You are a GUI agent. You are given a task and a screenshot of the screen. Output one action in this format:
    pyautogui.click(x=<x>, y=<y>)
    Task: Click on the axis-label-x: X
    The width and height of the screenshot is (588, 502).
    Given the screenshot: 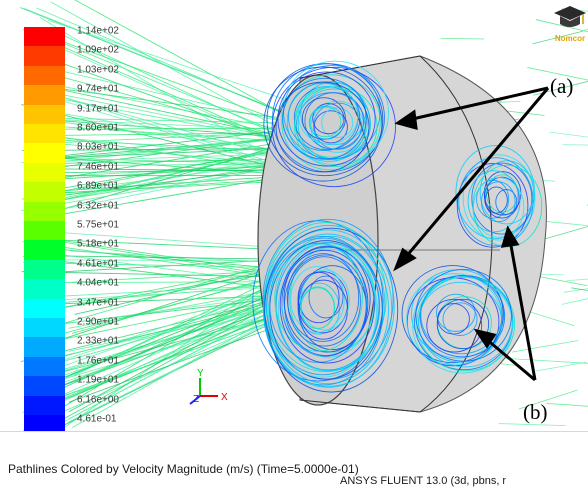 What is the action you would take?
    pyautogui.click(x=224, y=397)
    